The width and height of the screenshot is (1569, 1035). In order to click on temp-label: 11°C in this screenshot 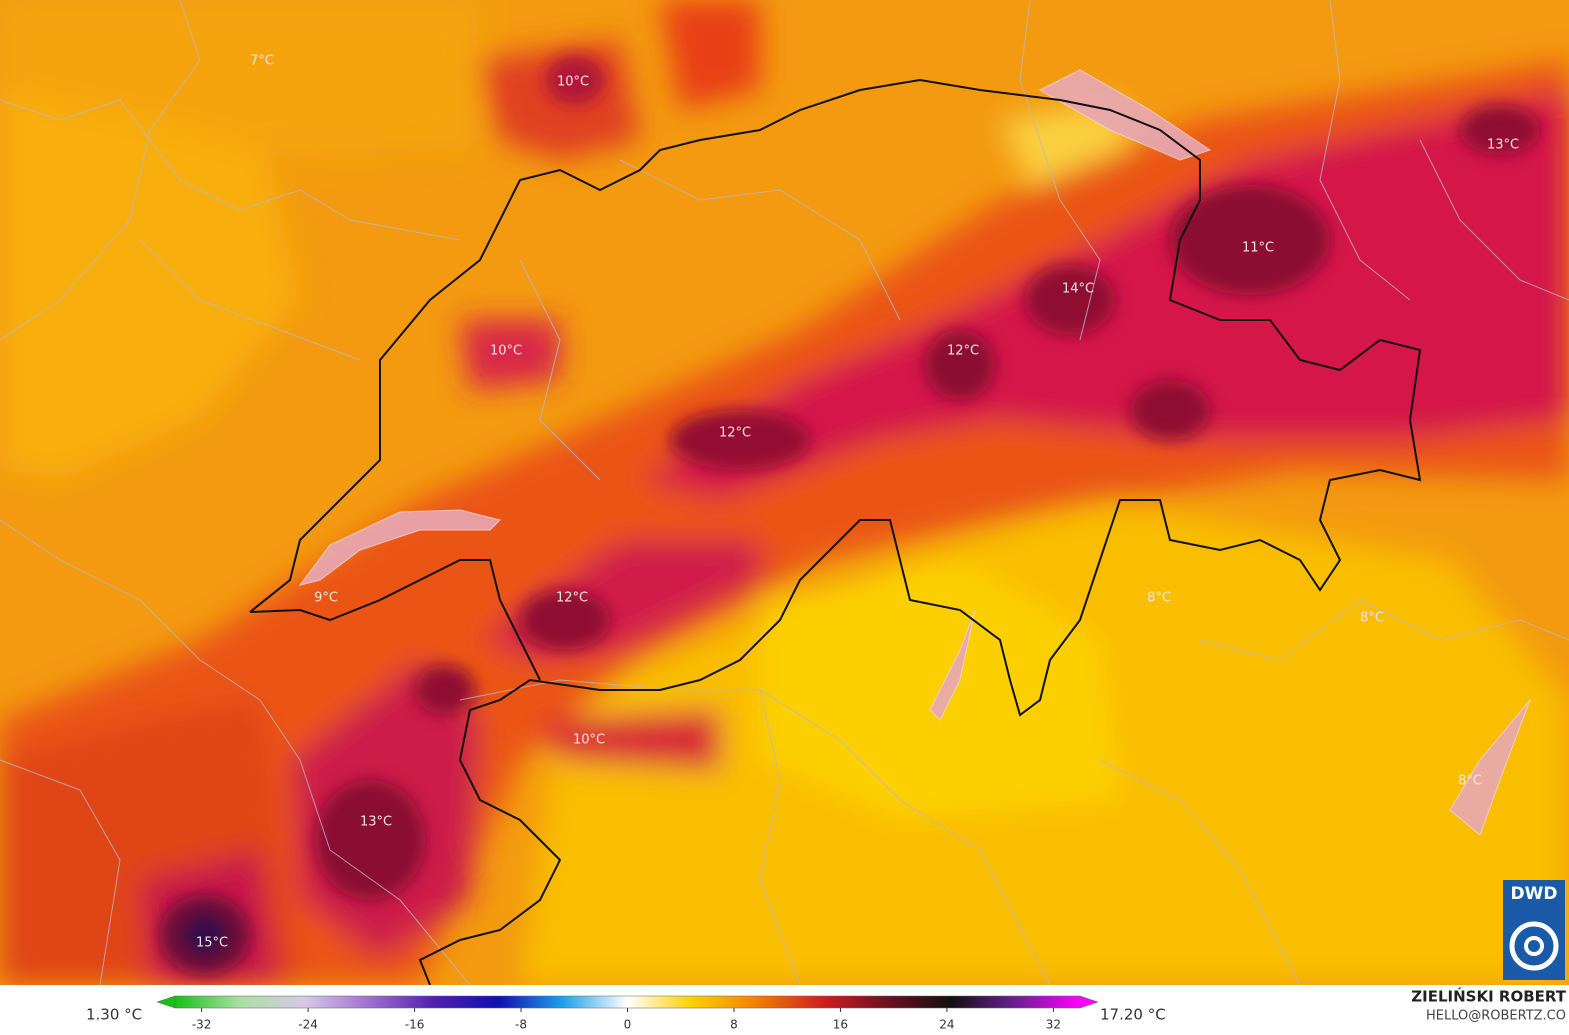, I will do `click(1258, 248)`.